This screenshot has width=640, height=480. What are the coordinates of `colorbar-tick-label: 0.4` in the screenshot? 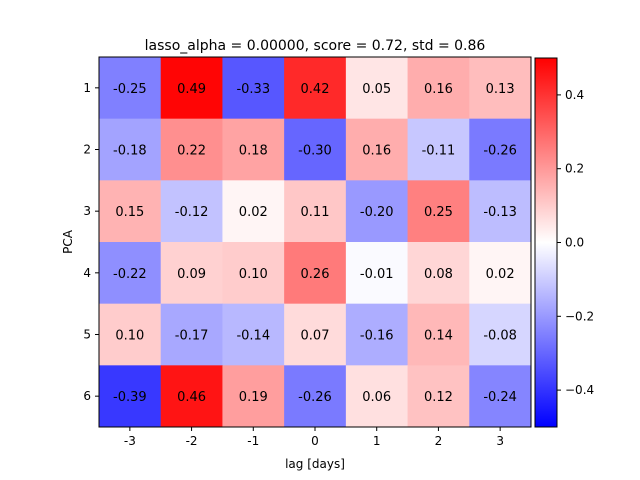 It's located at (574, 95).